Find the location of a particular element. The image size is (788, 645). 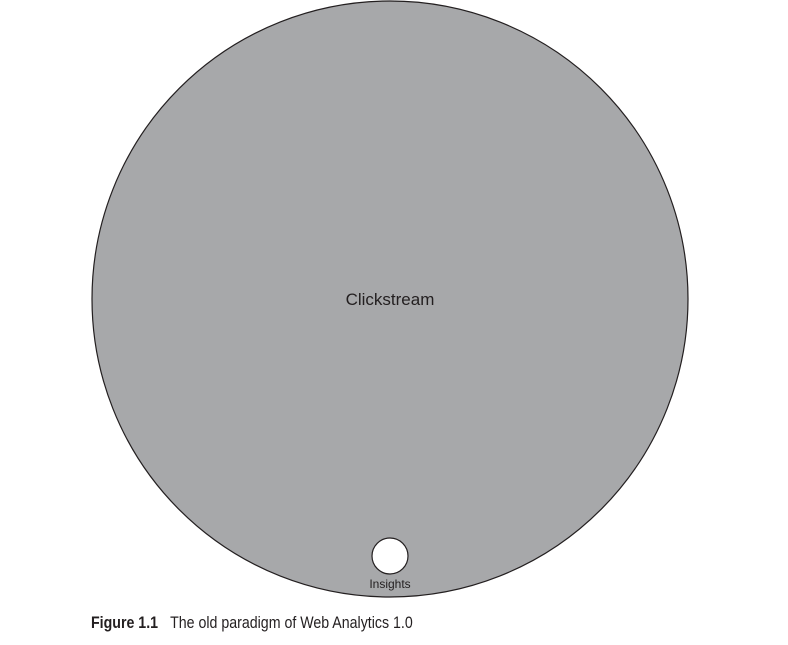

insights-label: Insights is located at coordinates (389, 584).